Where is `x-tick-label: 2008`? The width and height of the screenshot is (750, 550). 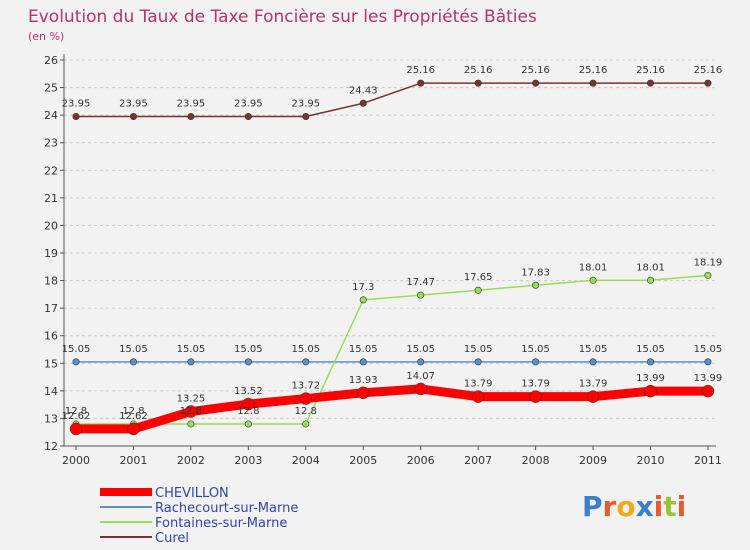 x-tick-label: 2008 is located at coordinates (536, 460).